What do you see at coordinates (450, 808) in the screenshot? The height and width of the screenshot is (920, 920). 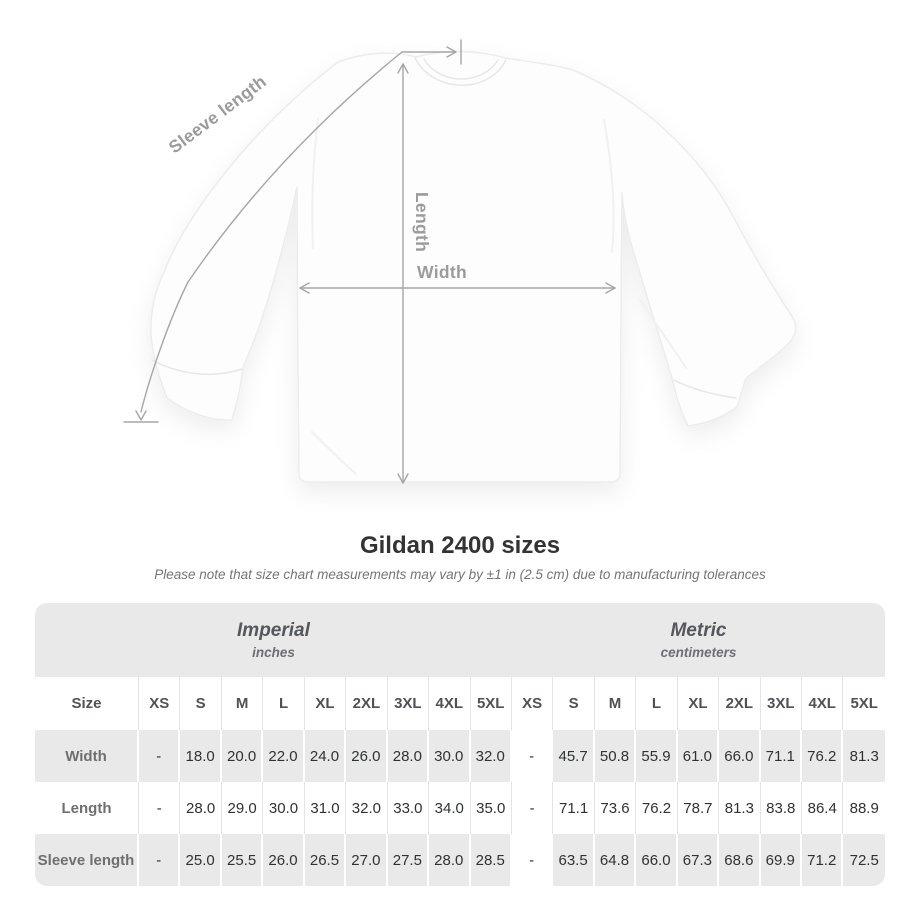 I see `value-cell: 34.0` at bounding box center [450, 808].